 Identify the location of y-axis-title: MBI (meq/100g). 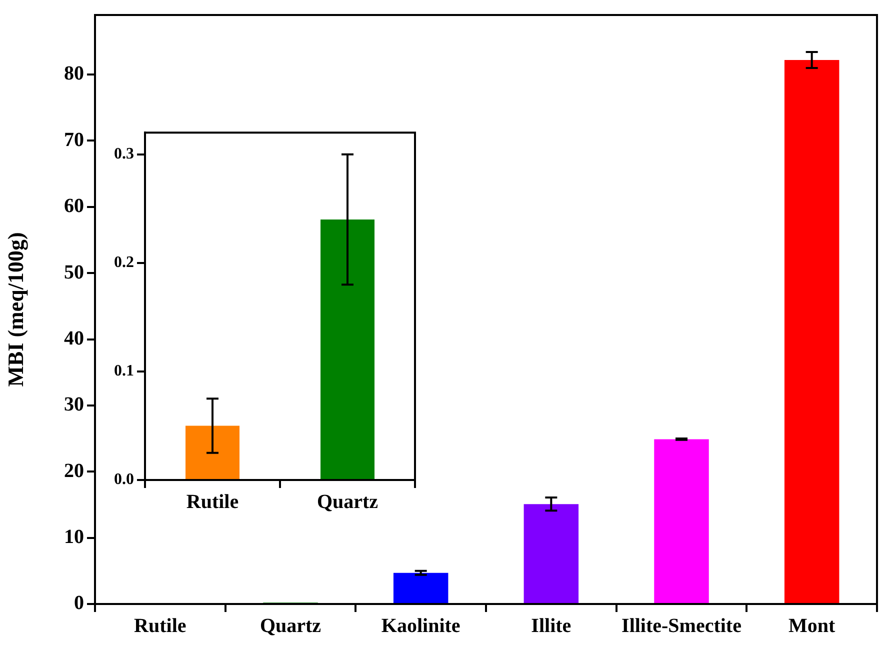
(15, 309).